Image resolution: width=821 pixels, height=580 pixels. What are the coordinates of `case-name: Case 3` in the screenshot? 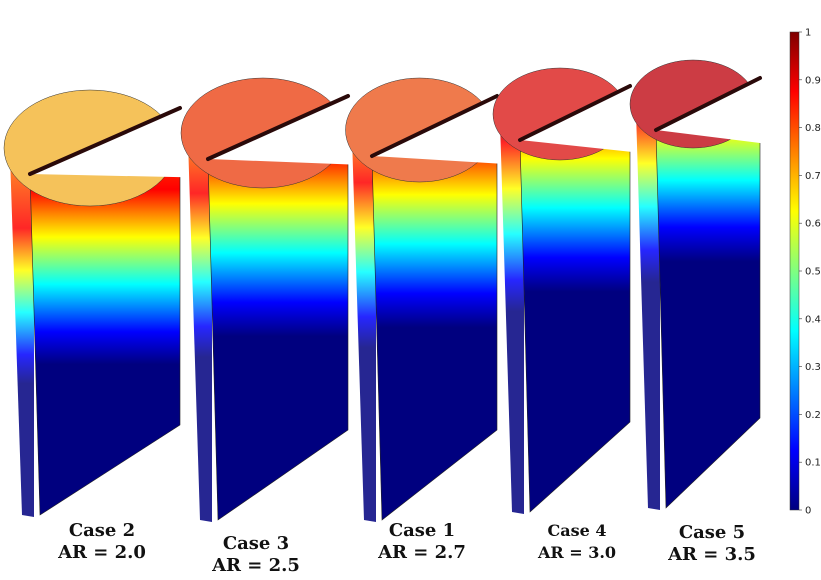 It's located at (256, 543).